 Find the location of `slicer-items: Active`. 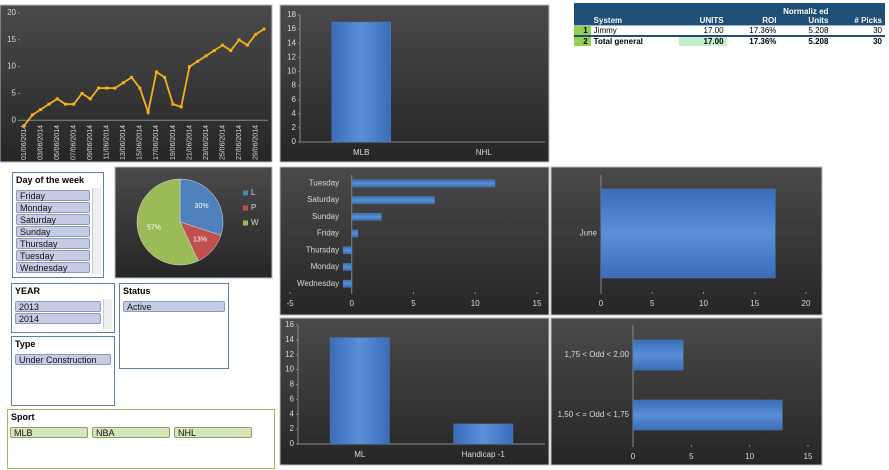

slicer-items: Active is located at coordinates (174, 306).